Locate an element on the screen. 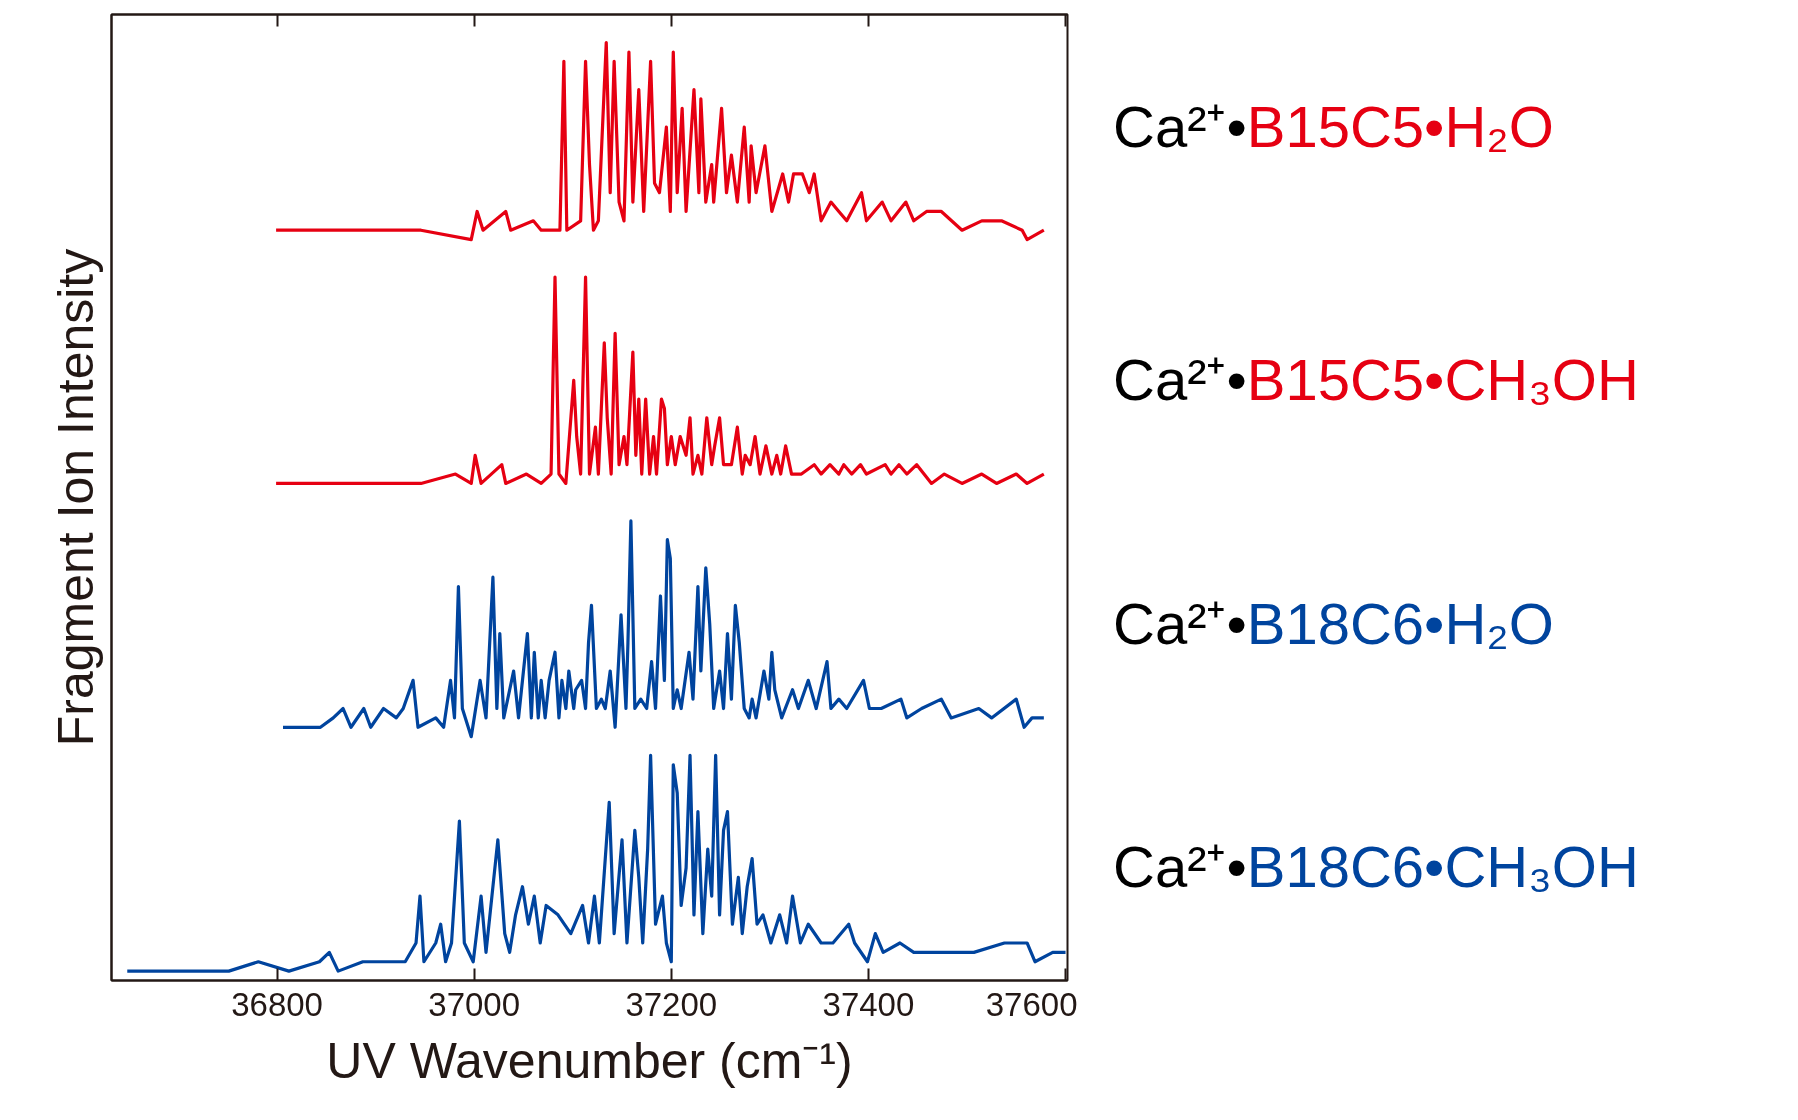  x-tick-label: 37200 is located at coordinates (671, 1004).